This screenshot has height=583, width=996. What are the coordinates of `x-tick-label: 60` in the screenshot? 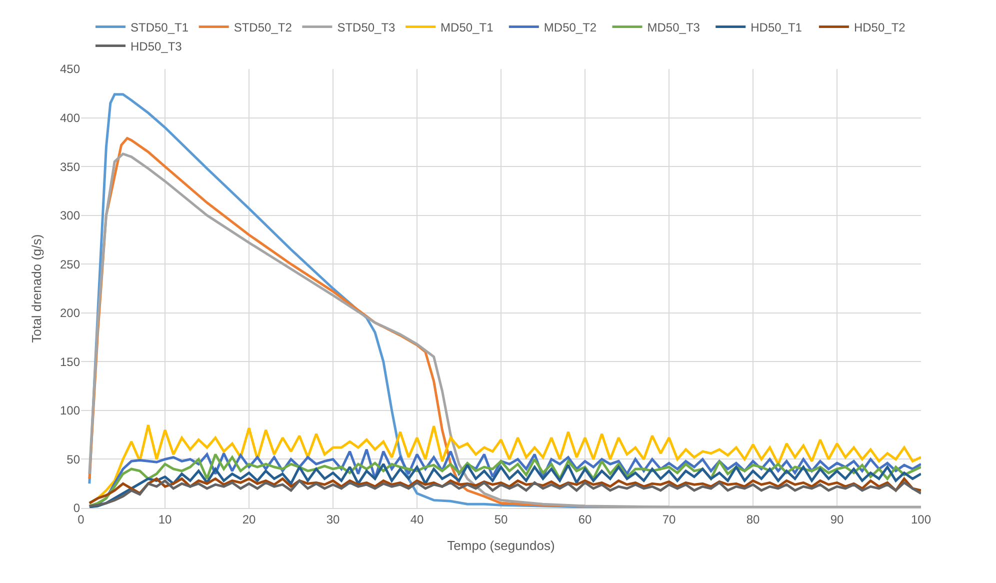 It's located at (585, 519).